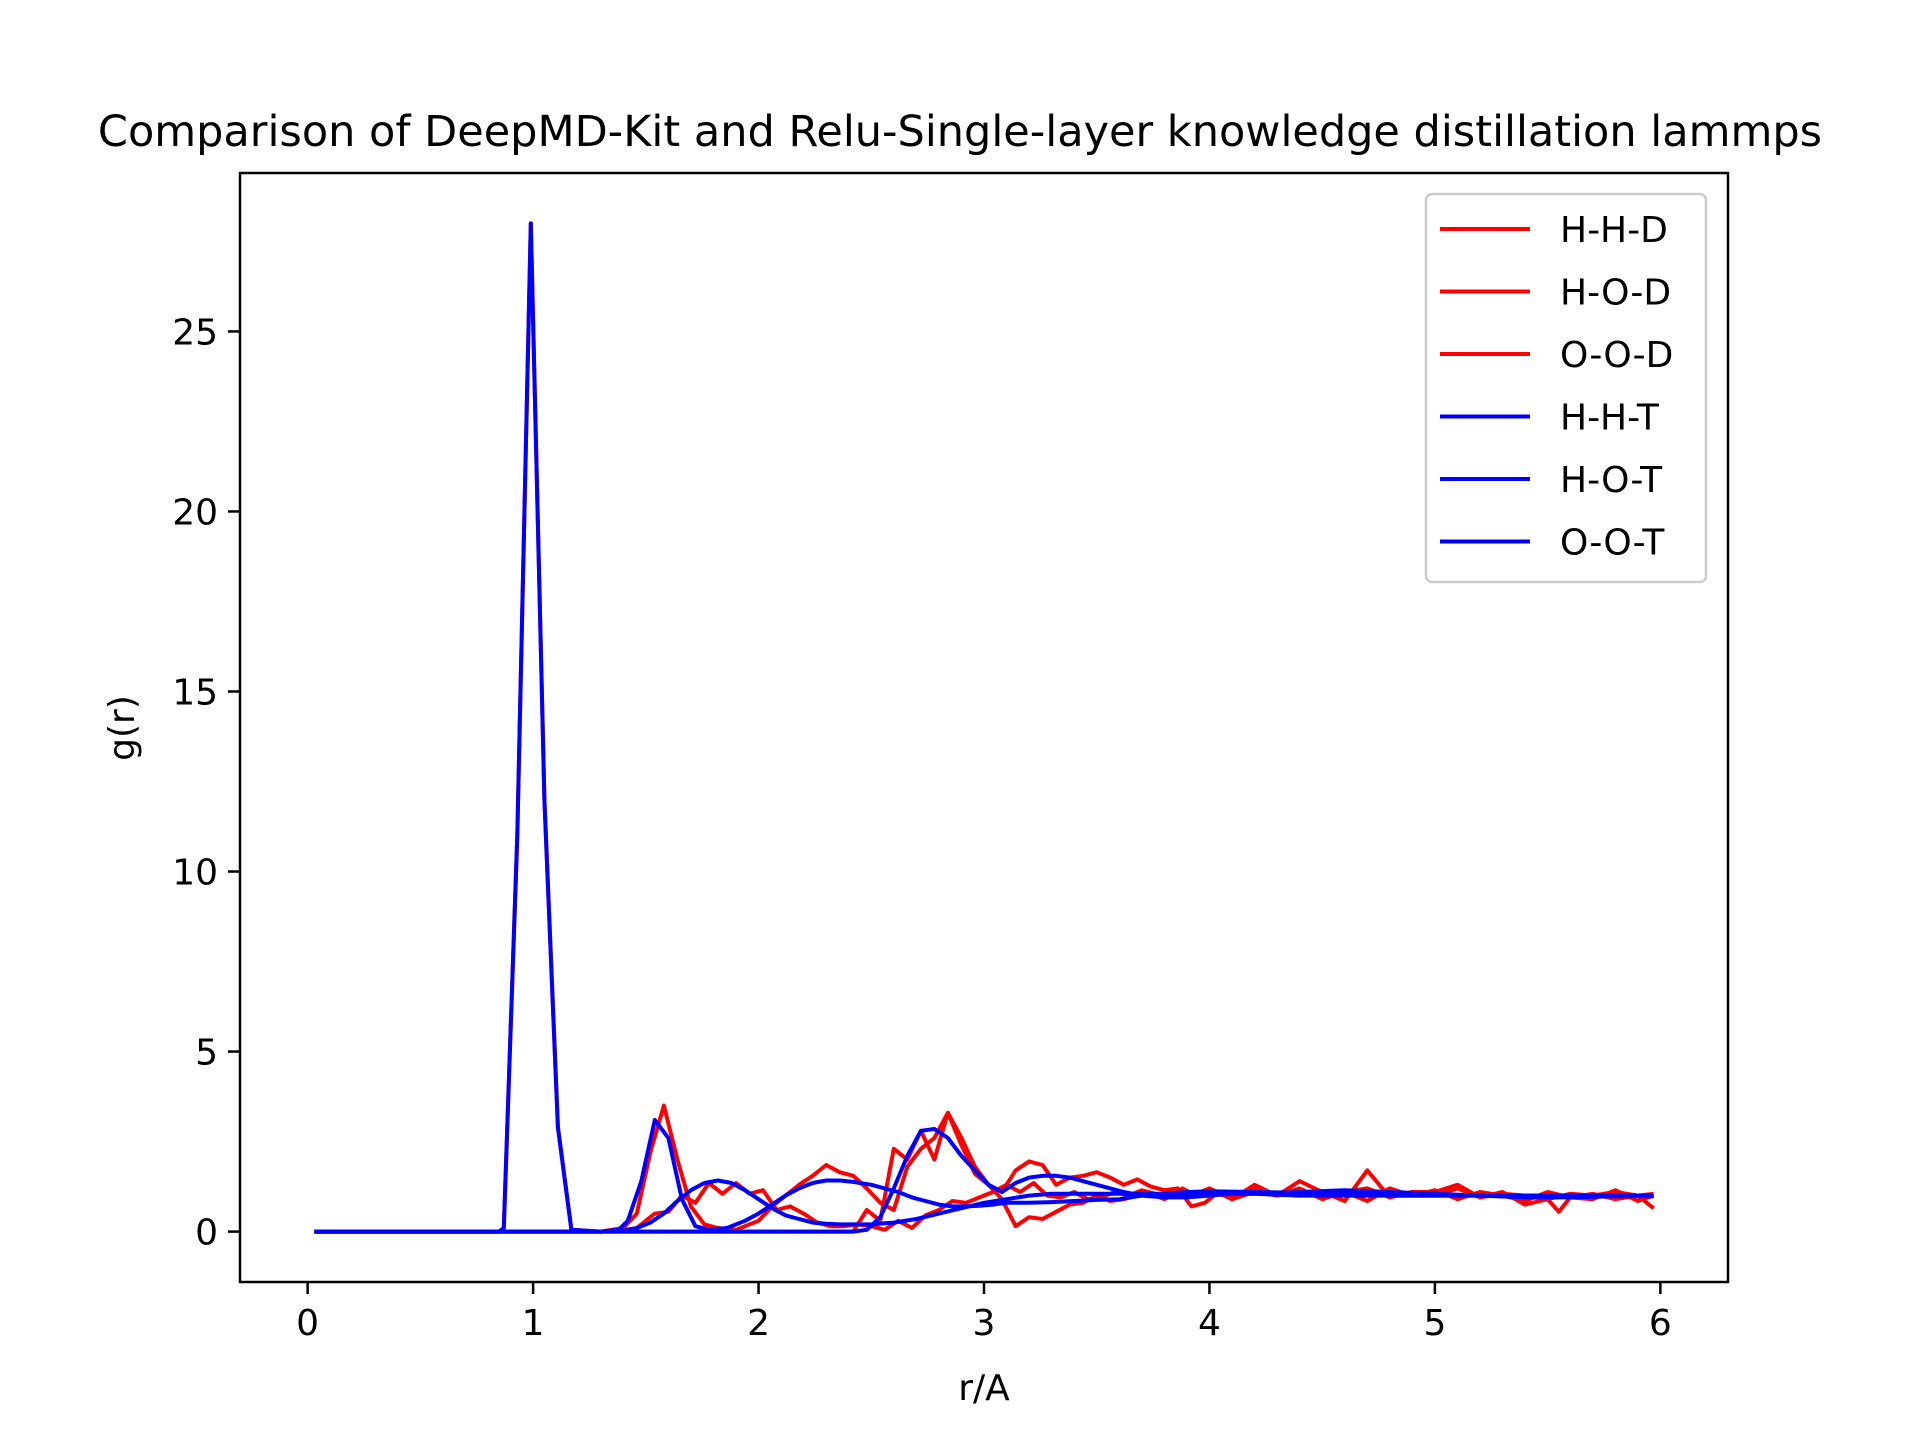 The width and height of the screenshot is (1920, 1440). I want to click on x-tick-label: 2, so click(758, 1323).